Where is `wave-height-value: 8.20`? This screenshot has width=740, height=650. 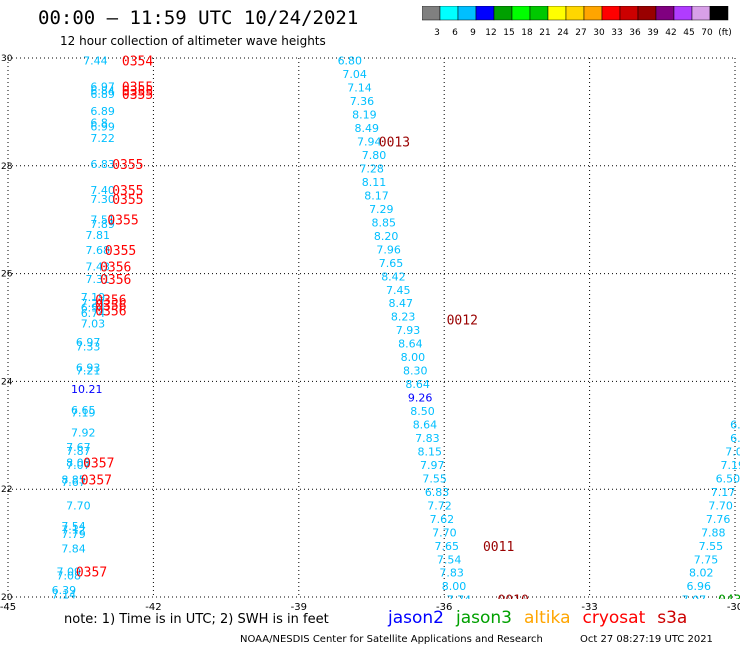 wave-height-value: 8.20 is located at coordinates (386, 236).